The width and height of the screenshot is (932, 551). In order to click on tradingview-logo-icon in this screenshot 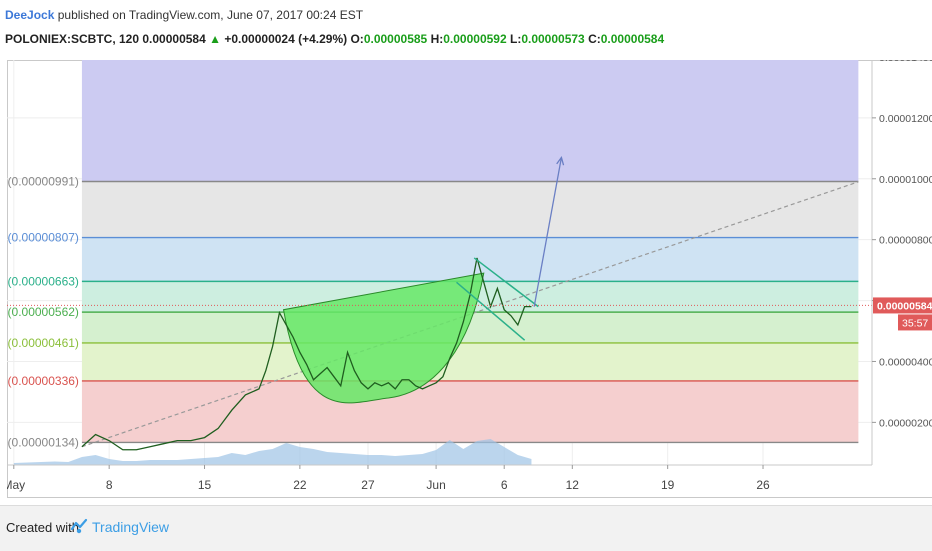, I will do `click(79, 526)`.